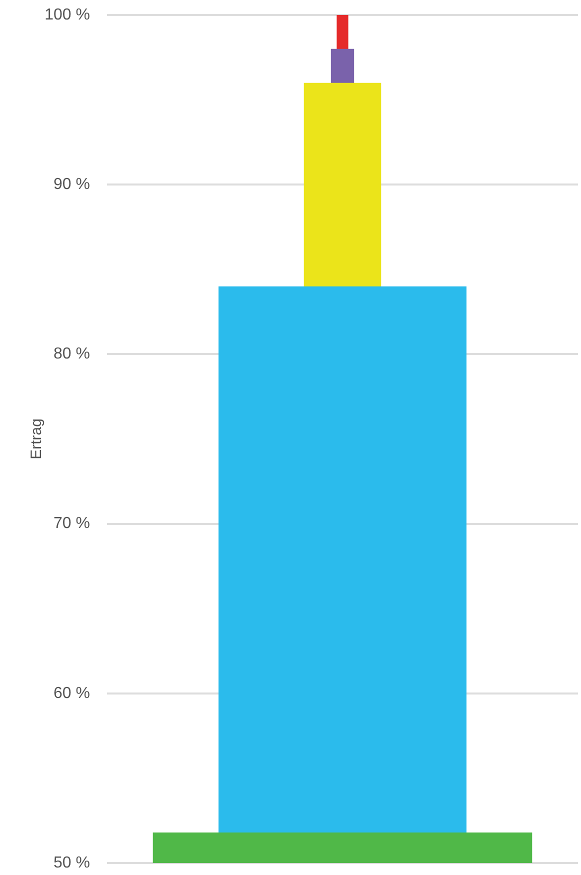 The width and height of the screenshot is (581, 875). Describe the element at coordinates (72, 523) in the screenshot. I see `y-tick-label: 70 %` at that location.